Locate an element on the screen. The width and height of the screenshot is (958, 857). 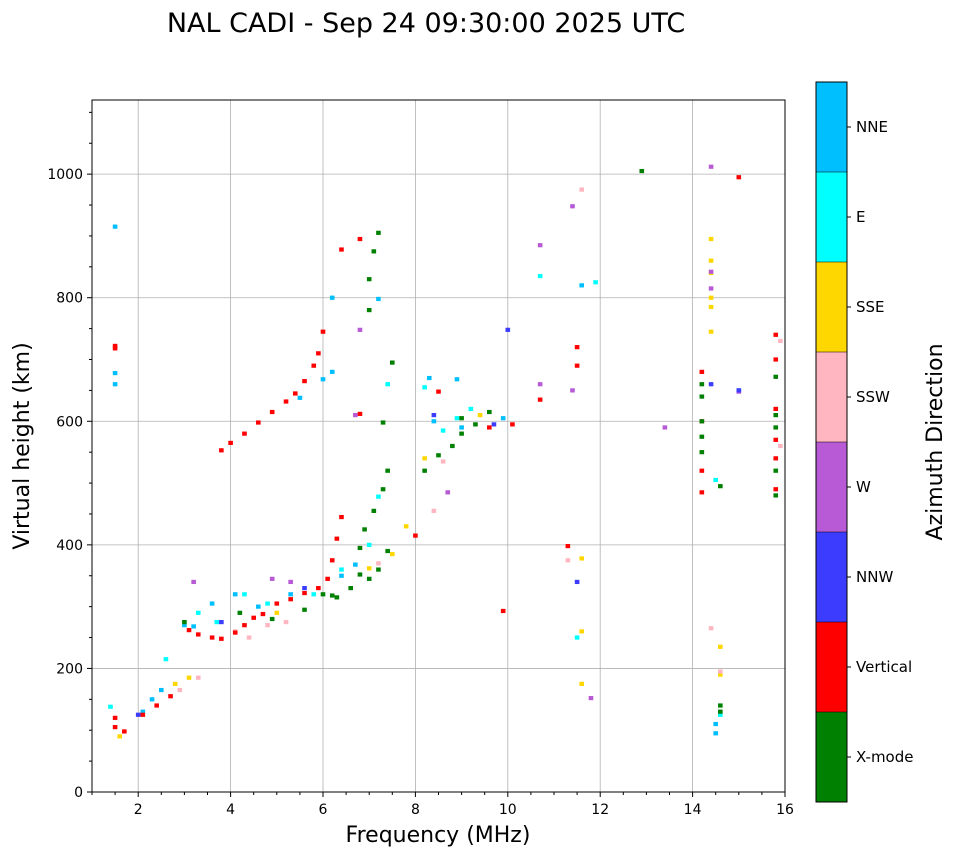
x-axis-ticks: 2 4 6 8 10 12 14 16 is located at coordinates (442, 805).